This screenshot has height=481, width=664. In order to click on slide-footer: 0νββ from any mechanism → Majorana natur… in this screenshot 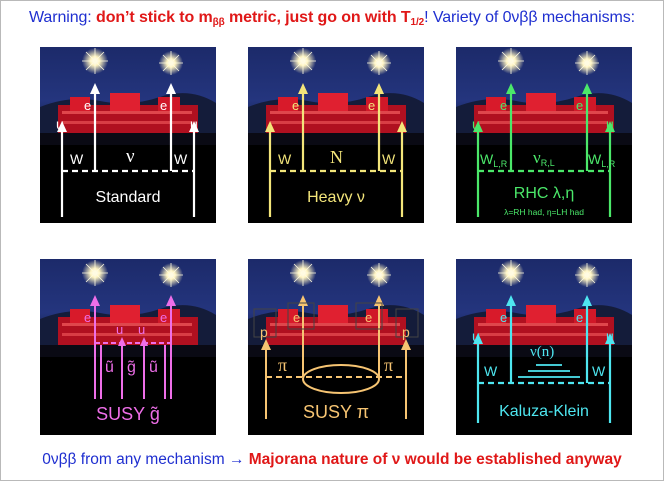, I will do `click(332, 460)`.